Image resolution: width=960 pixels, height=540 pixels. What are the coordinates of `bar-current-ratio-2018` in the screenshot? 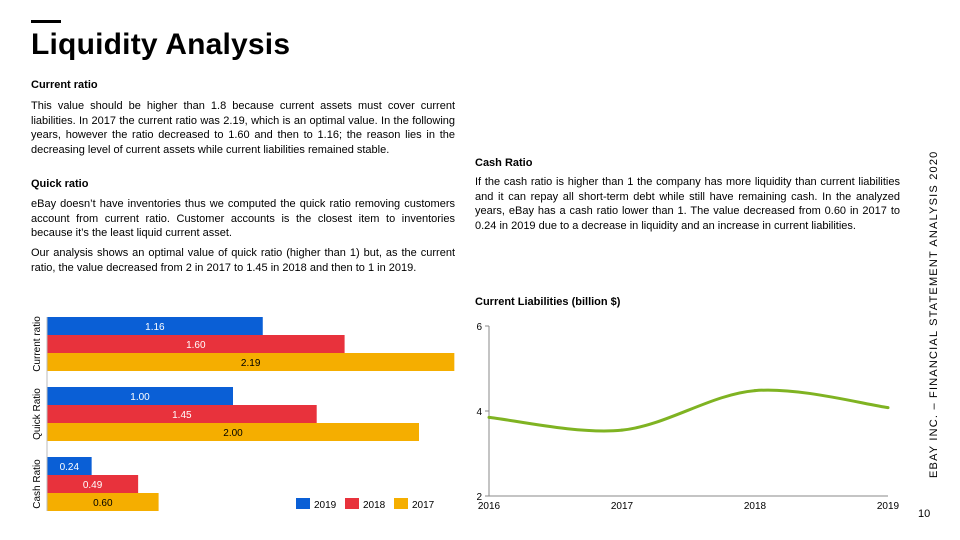 It's located at (196, 344).